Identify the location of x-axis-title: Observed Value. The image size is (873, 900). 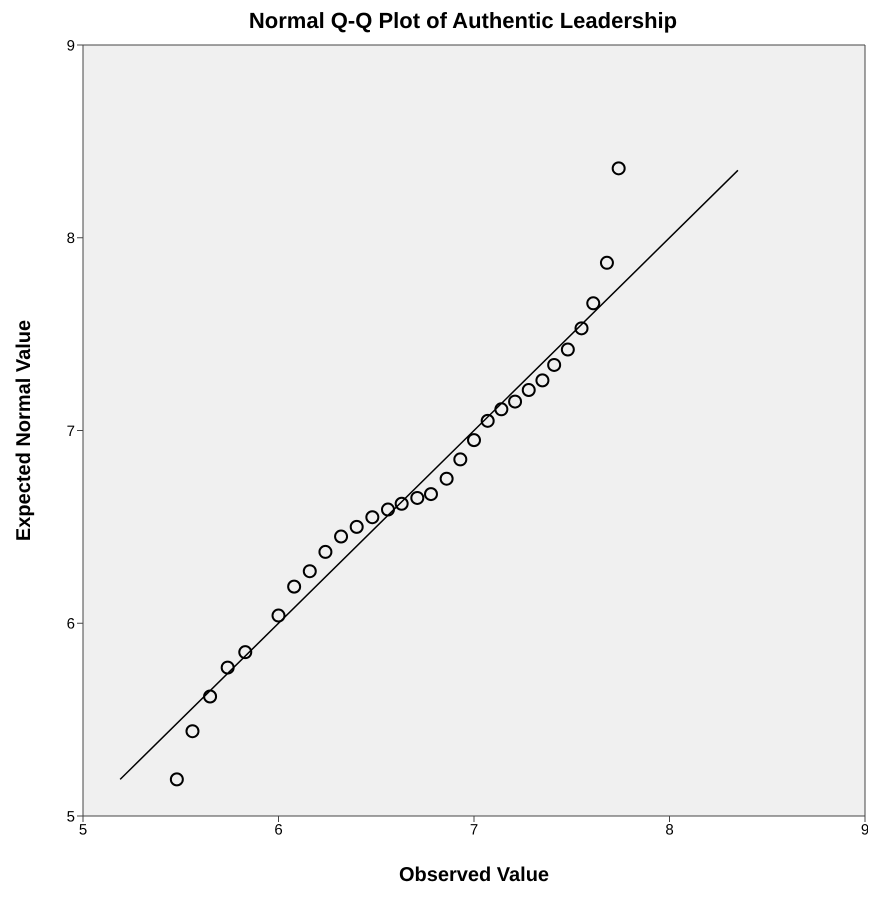
(474, 875).